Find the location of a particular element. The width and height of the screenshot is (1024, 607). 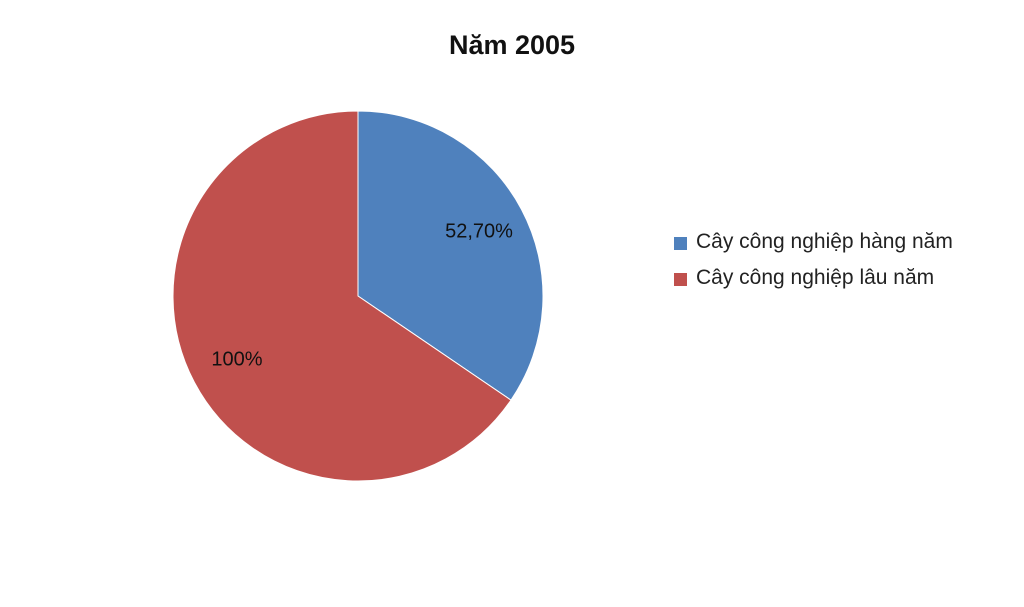

legend-item: Cây công nghiệp hàng năm is located at coordinates (819, 242).